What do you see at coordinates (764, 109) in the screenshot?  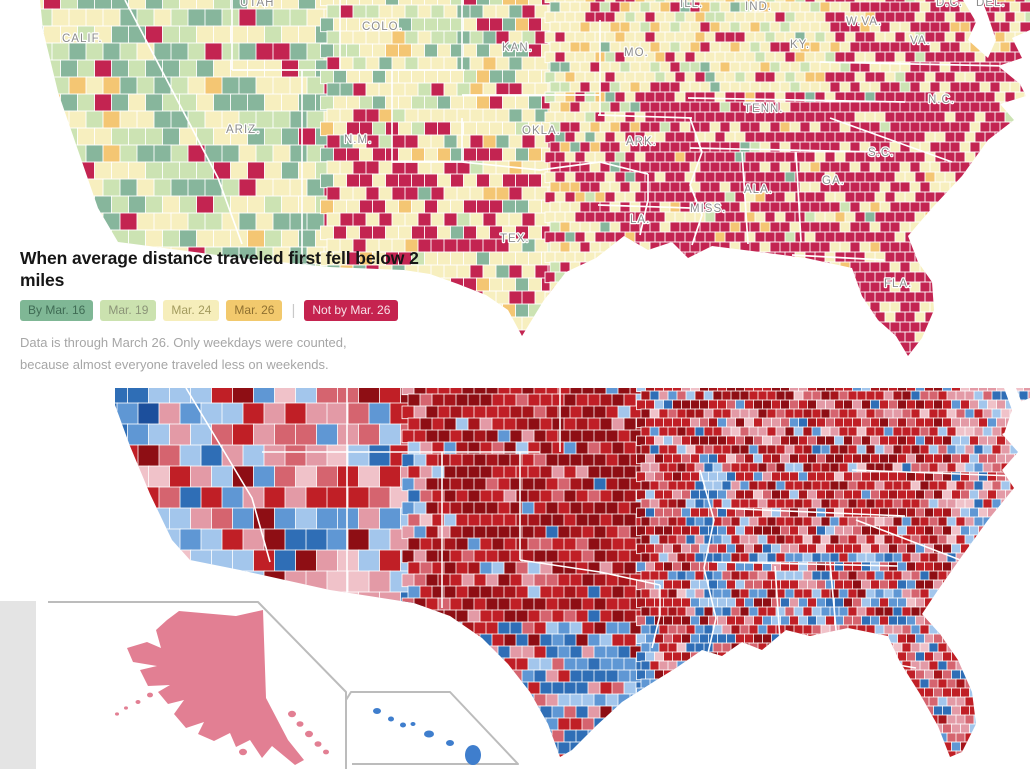 I see `state-label: TENN.` at bounding box center [764, 109].